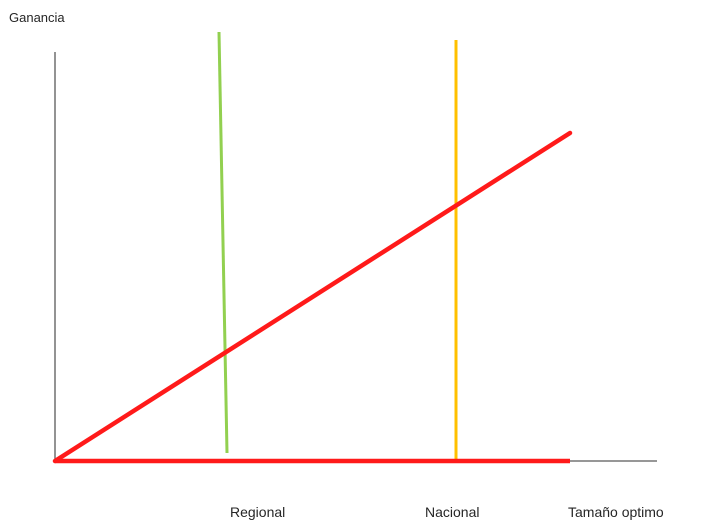  I want to click on regional-label: Regional, so click(258, 512).